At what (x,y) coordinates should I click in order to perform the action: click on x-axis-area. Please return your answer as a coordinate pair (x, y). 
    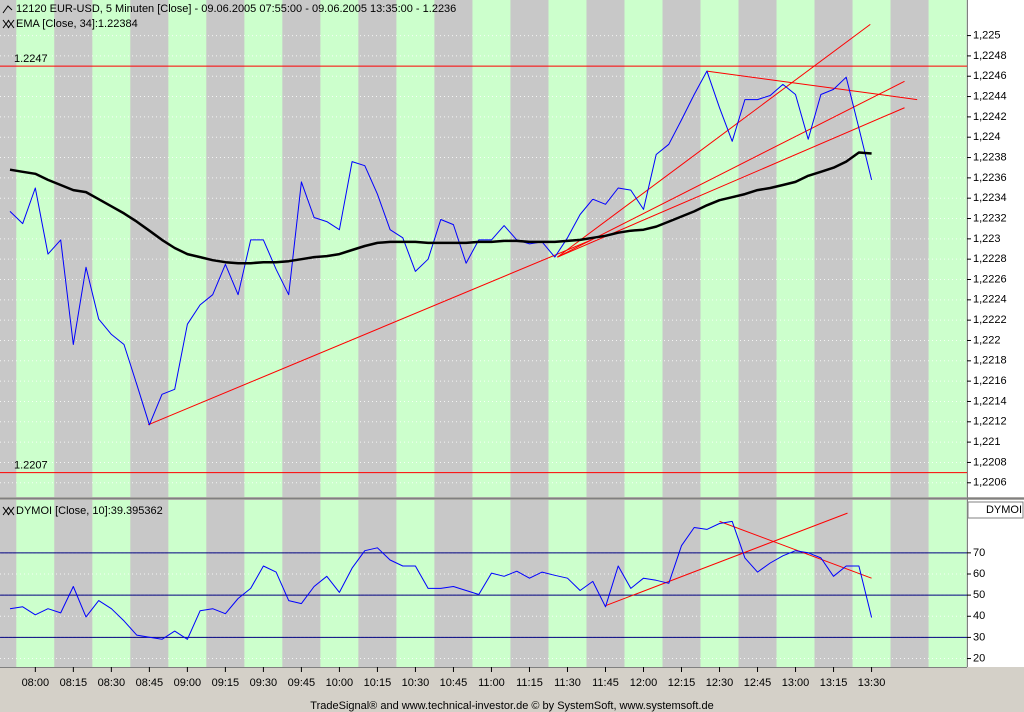
    Looking at the image, I should click on (483, 683).